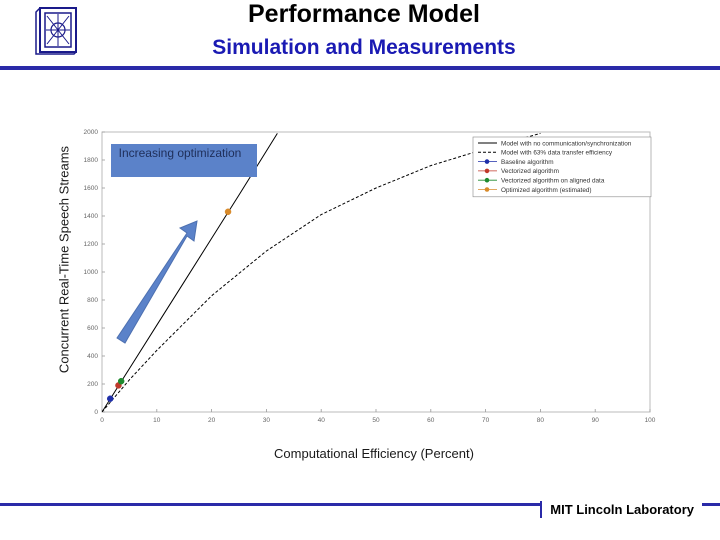  I want to click on y-tick-label: 0, so click(96, 412).